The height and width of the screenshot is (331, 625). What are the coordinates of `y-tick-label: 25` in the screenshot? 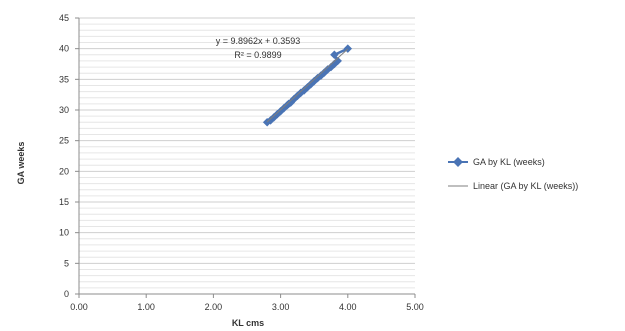 It's located at (64, 141).